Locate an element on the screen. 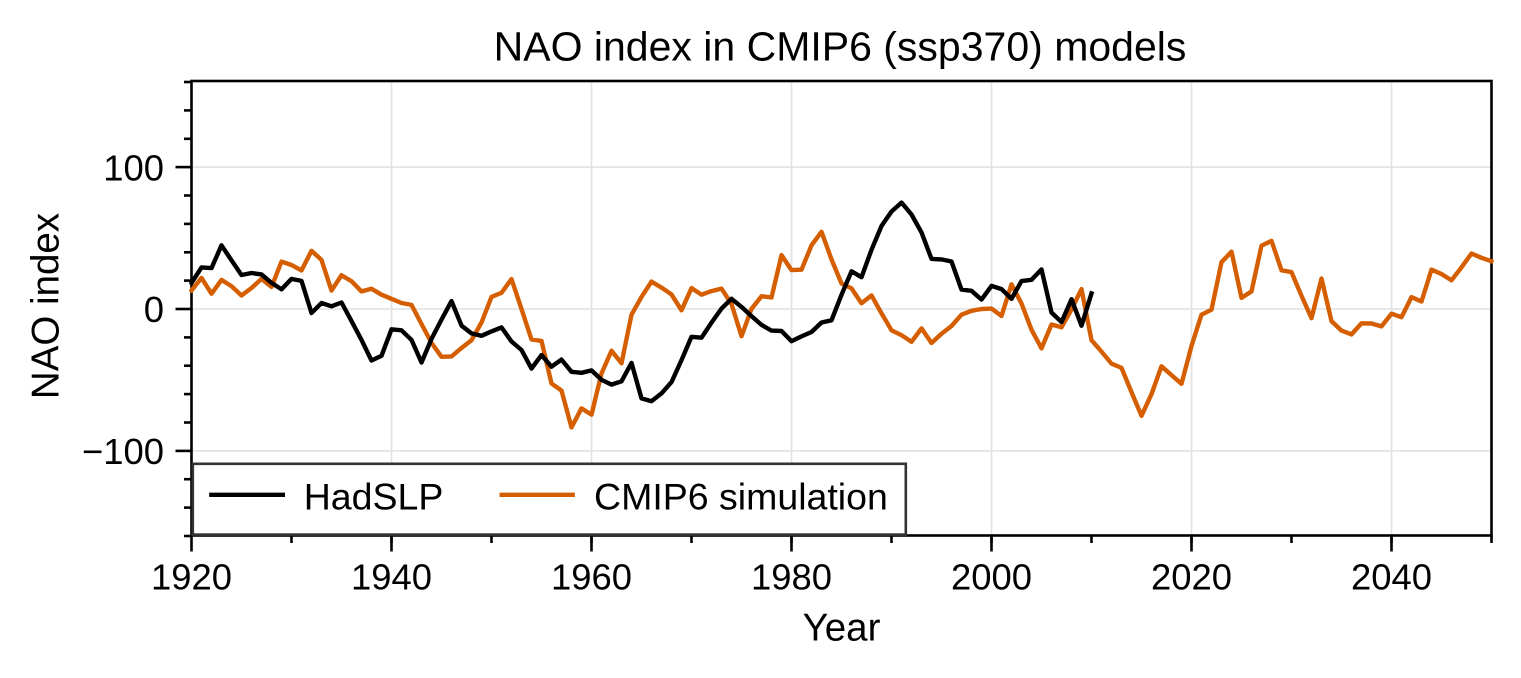 This screenshot has width=1521, height=678. svg-text: 0 is located at coordinates (154, 309).